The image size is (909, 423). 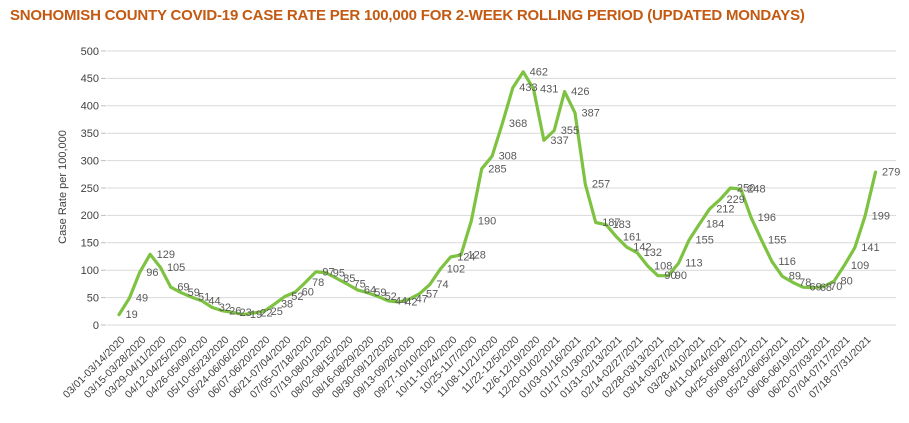 What do you see at coordinates (746, 189) in the screenshot?
I see `data-point-label: 250` at bounding box center [746, 189].